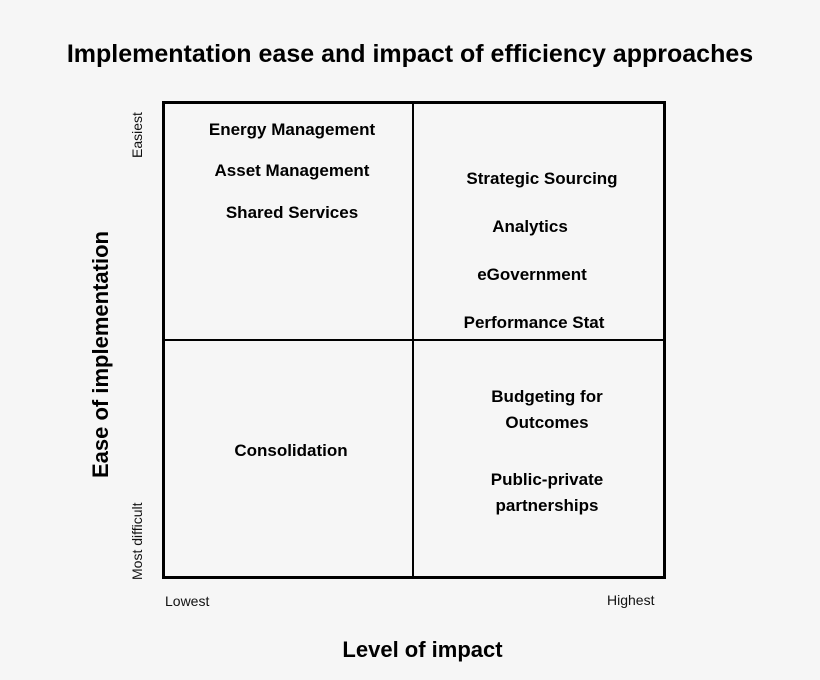 This screenshot has width=820, height=680. What do you see at coordinates (292, 170) in the screenshot?
I see `item-asset-management: Asset Management` at bounding box center [292, 170].